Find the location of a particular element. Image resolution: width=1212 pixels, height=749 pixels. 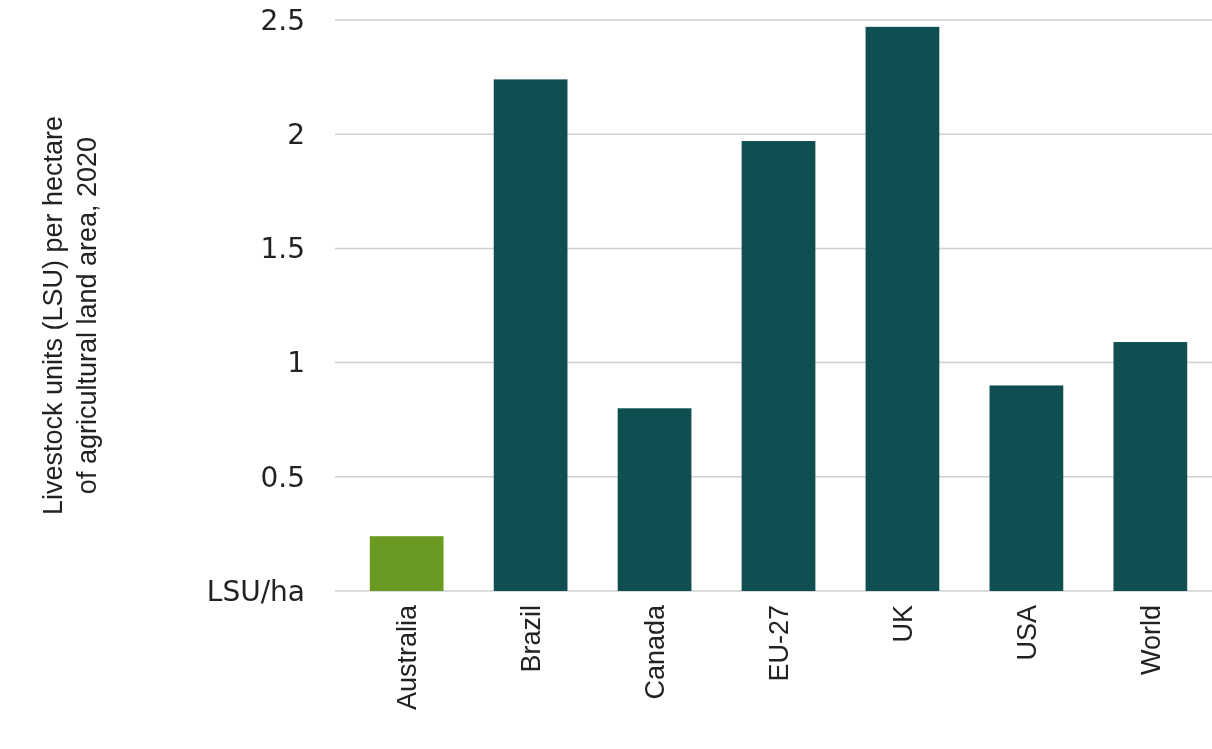

y-tick-label: 0.5 is located at coordinates (282, 477).